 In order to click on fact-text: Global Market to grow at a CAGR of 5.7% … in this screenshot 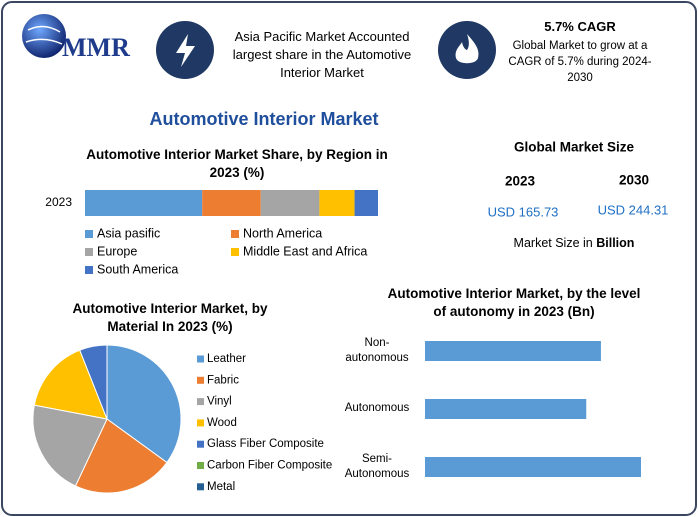, I will do `click(580, 62)`.